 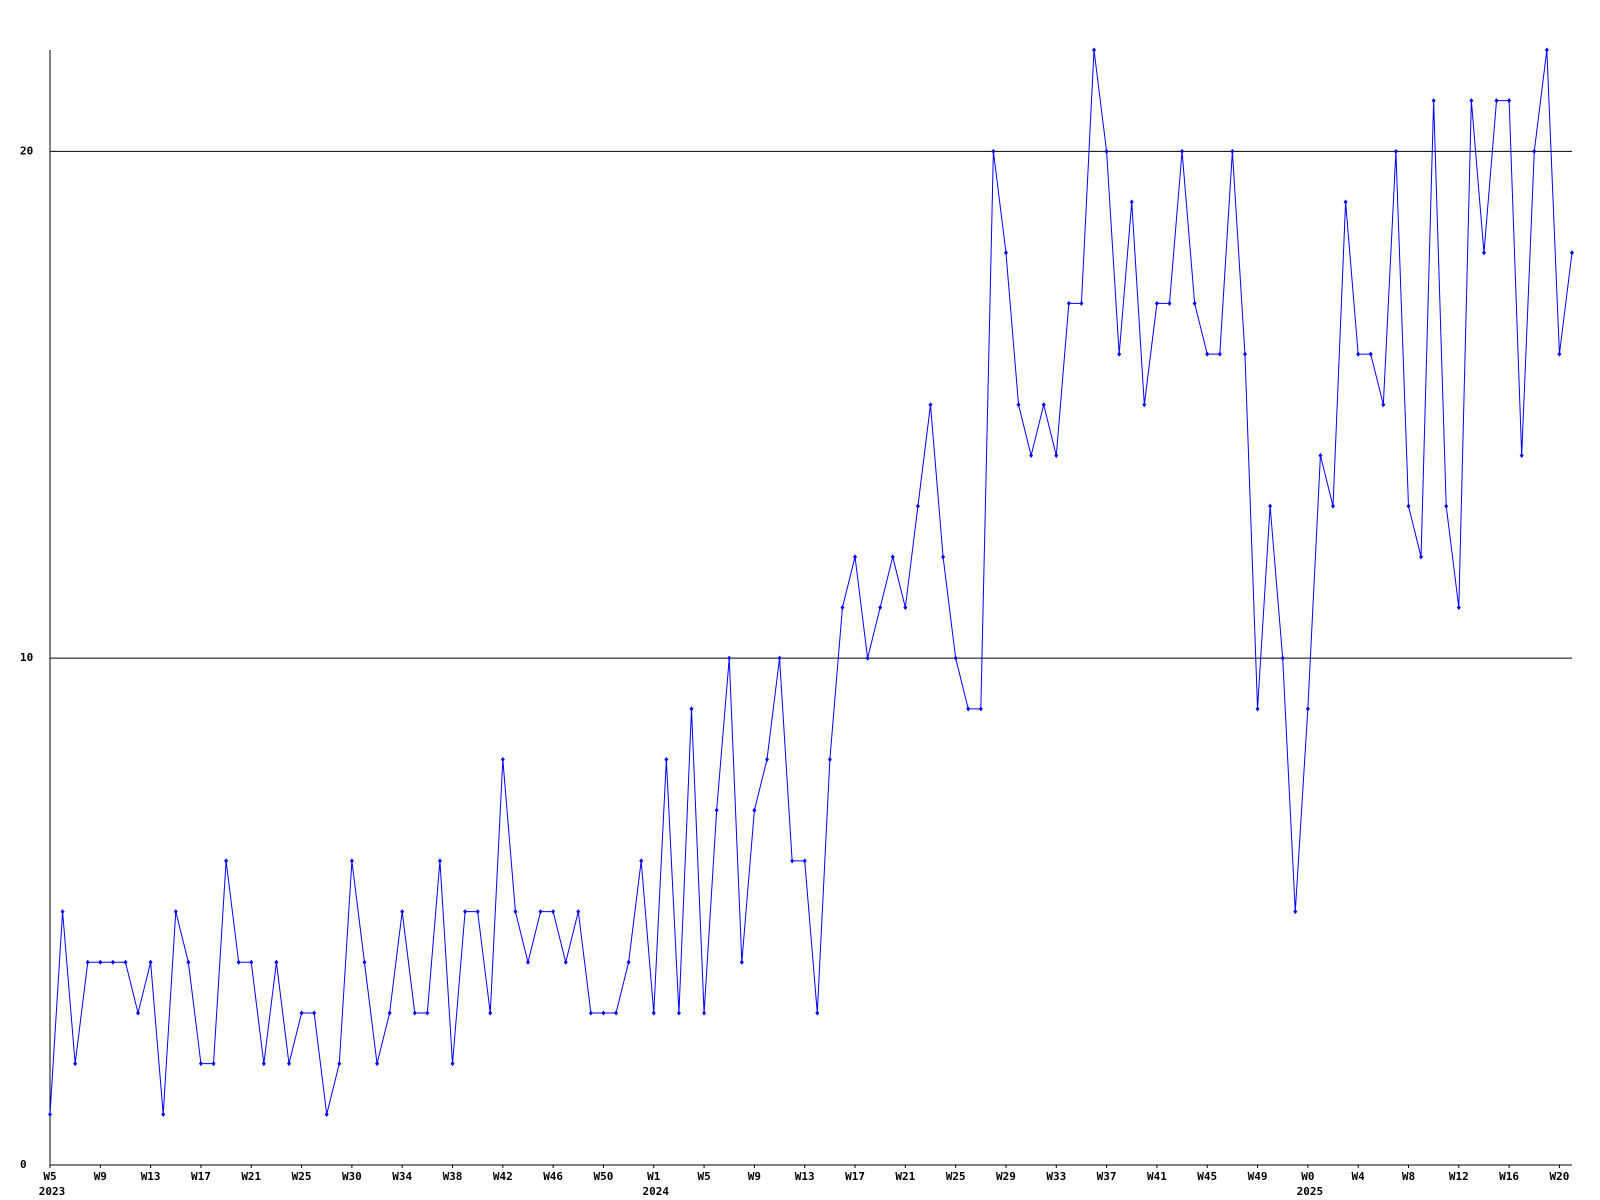 I want to click on x-tick-label: W13, so click(x=805, y=1176).